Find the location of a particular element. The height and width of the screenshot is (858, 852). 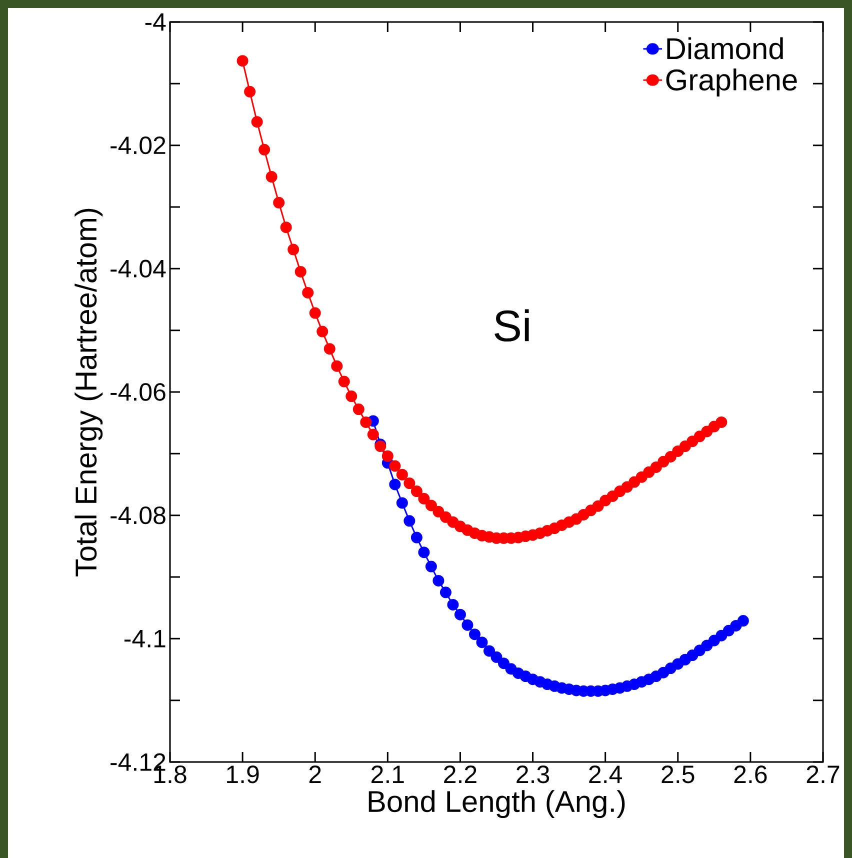

annotation: Si is located at coordinates (511, 325).